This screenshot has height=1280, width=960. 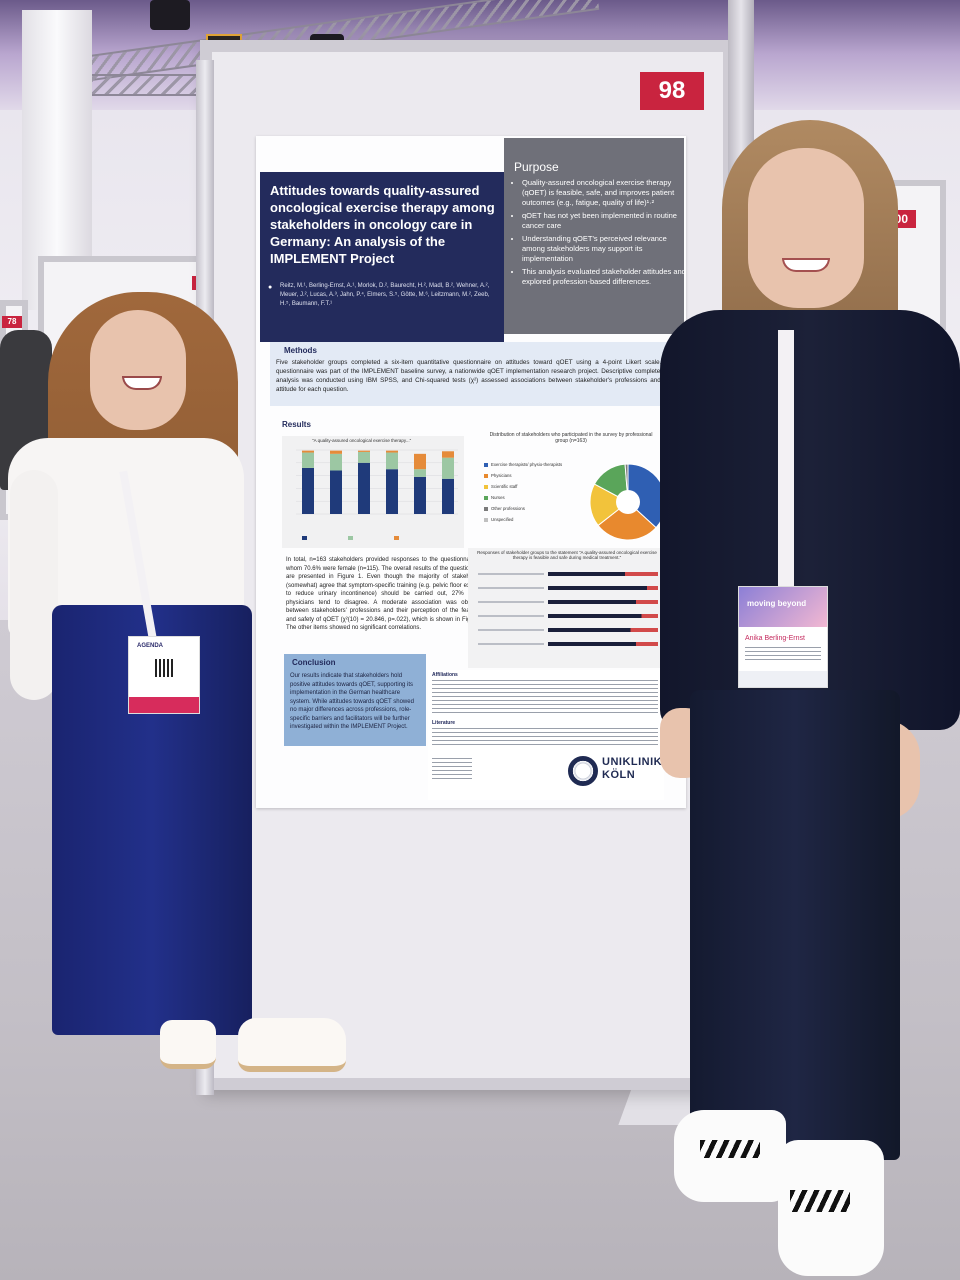 I want to click on right-person-smile, so click(x=806, y=265).